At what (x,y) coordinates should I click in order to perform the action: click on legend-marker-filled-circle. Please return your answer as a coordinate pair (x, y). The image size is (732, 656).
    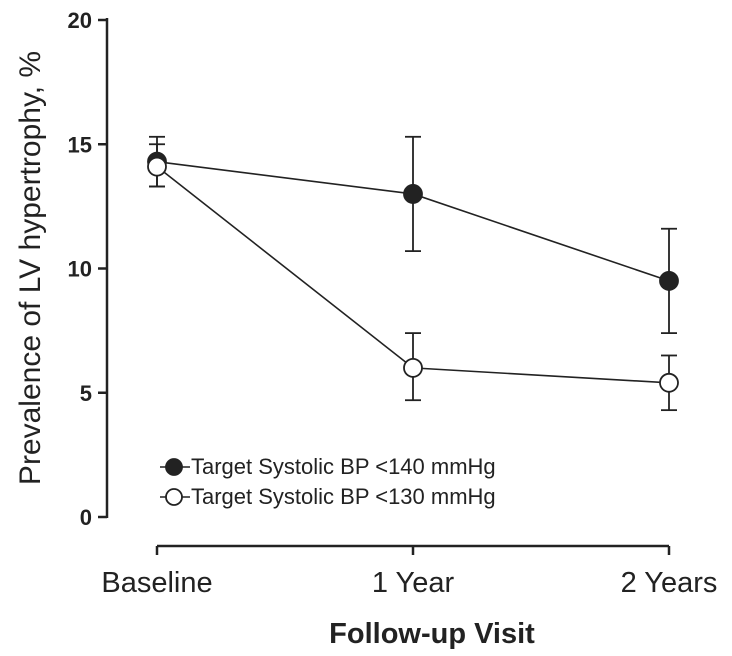
    Looking at the image, I should click on (174, 467).